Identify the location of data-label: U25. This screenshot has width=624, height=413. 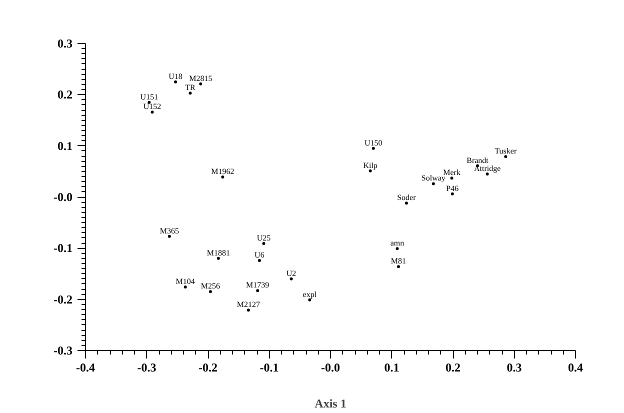
(263, 238).